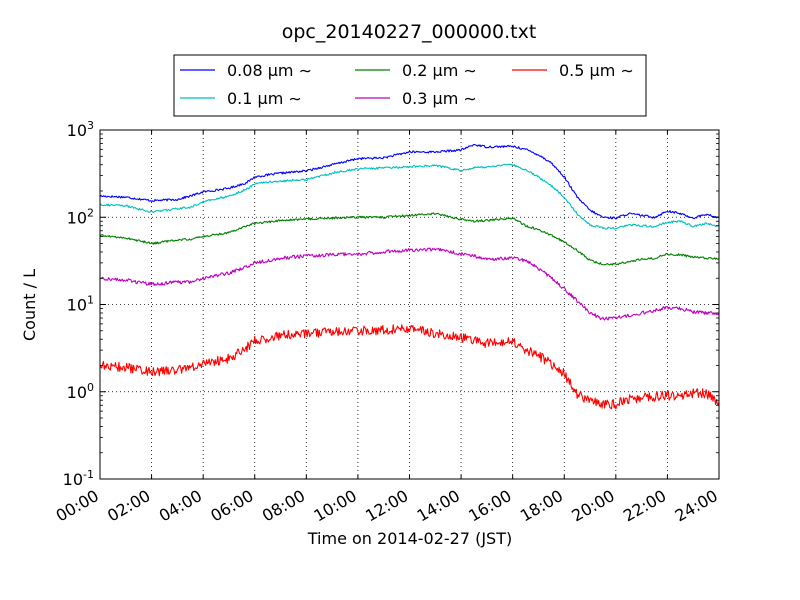 This screenshot has width=800, height=600. Describe the element at coordinates (596, 70) in the screenshot. I see `legend-label: 0.5 μm ∼` at that location.